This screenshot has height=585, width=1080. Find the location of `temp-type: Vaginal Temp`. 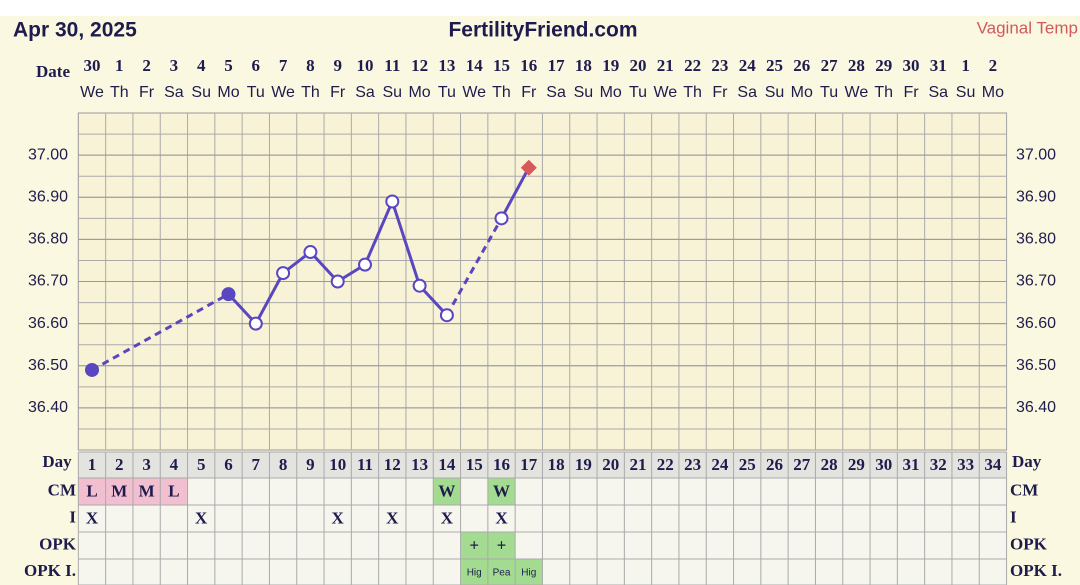

temp-type: Vaginal Temp is located at coordinates (1027, 27).